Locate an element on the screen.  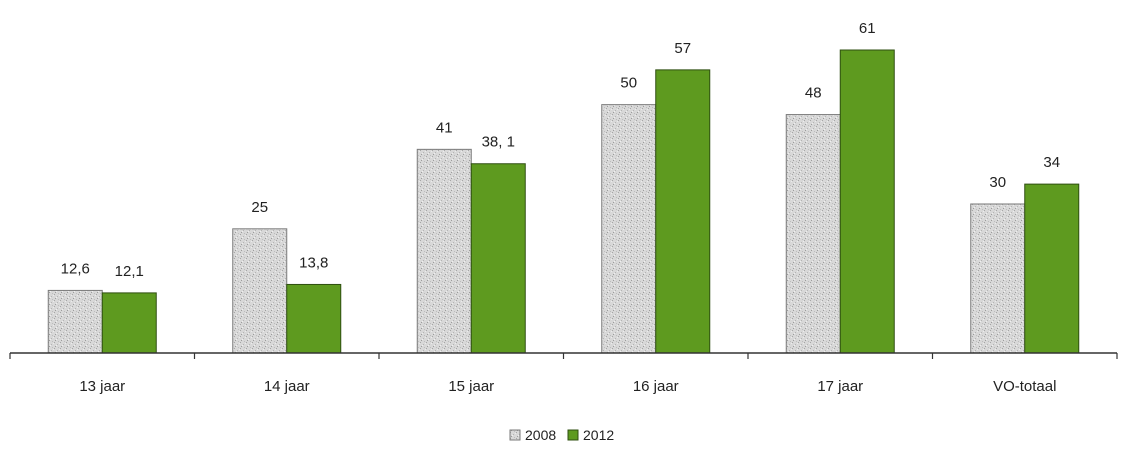
data-label-2012-2: 13,8 is located at coordinates (313, 262).